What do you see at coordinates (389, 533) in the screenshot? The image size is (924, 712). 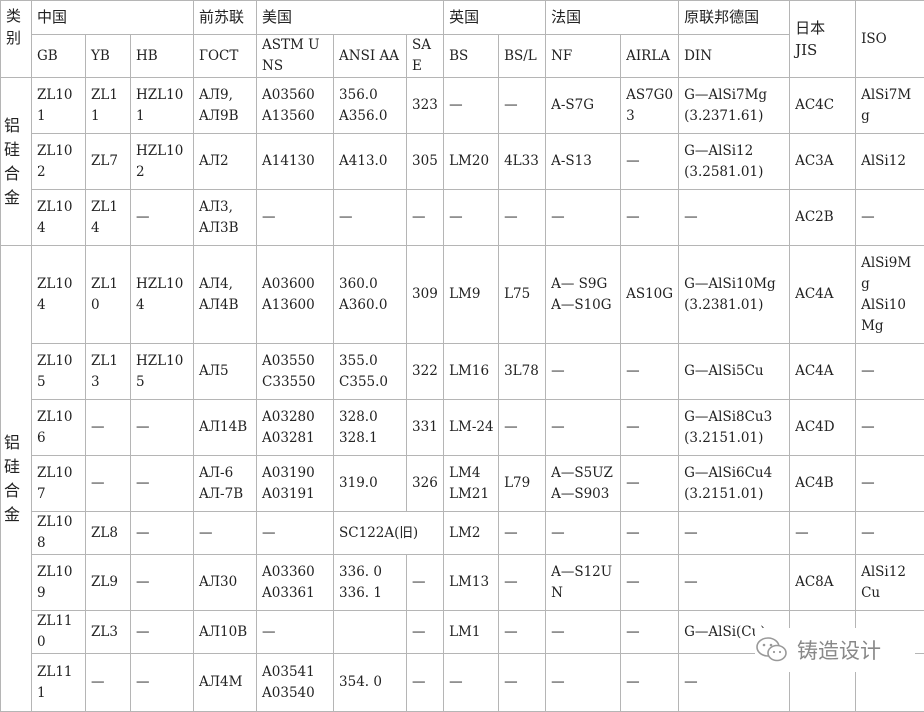 I see `cell-ansi-aa: SC122A(旧)` at bounding box center [389, 533].